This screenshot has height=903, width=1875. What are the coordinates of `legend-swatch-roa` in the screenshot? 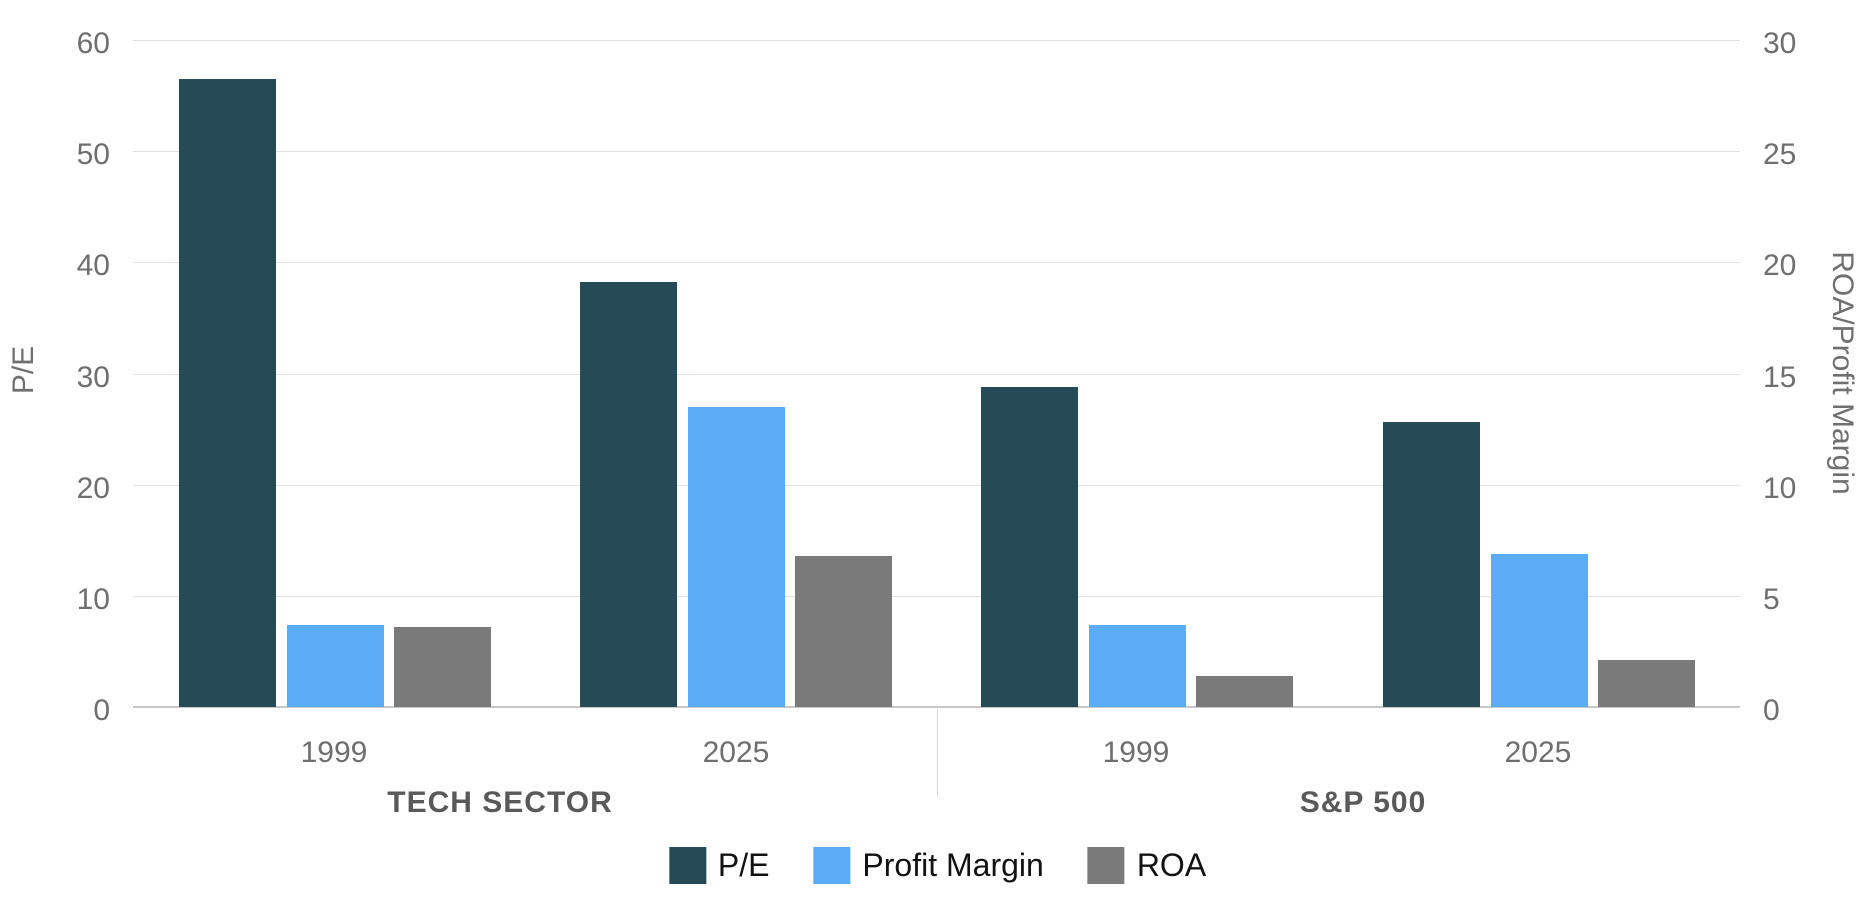 It's located at (1106, 865).